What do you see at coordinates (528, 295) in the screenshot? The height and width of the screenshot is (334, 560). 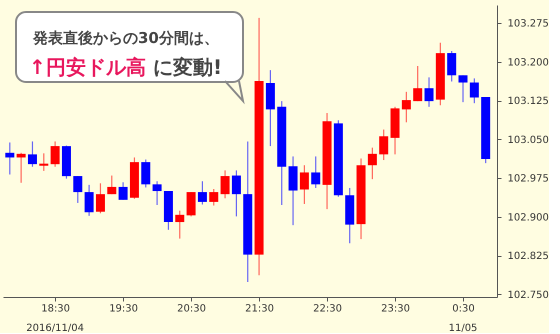 I see `y-tick-label: 102.750` at bounding box center [528, 295].